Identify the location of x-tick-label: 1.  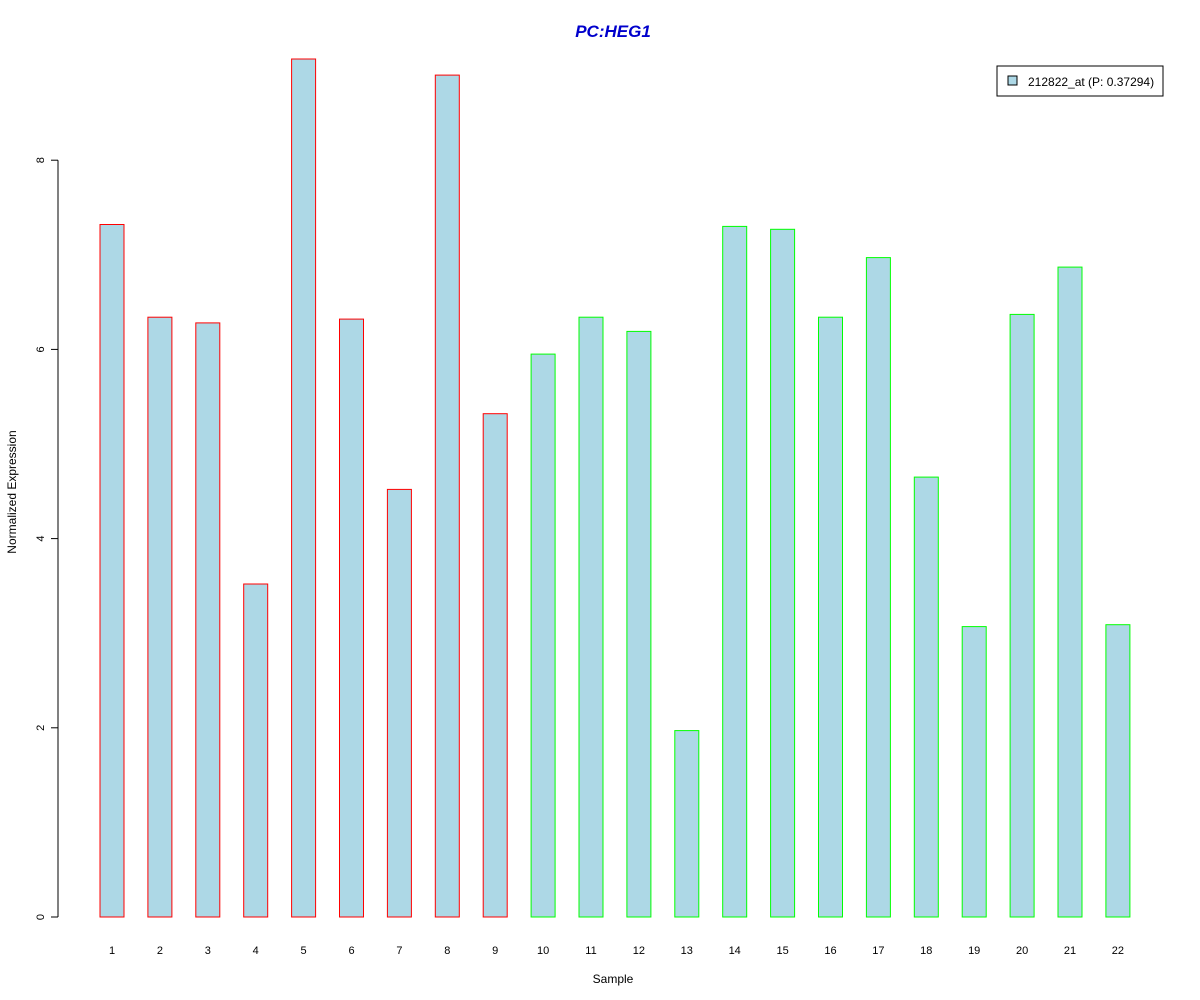
(112, 951).